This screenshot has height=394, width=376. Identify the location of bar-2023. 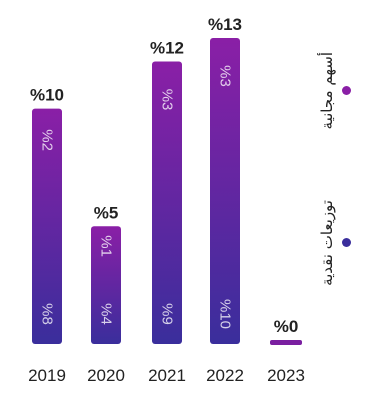
(286, 342).